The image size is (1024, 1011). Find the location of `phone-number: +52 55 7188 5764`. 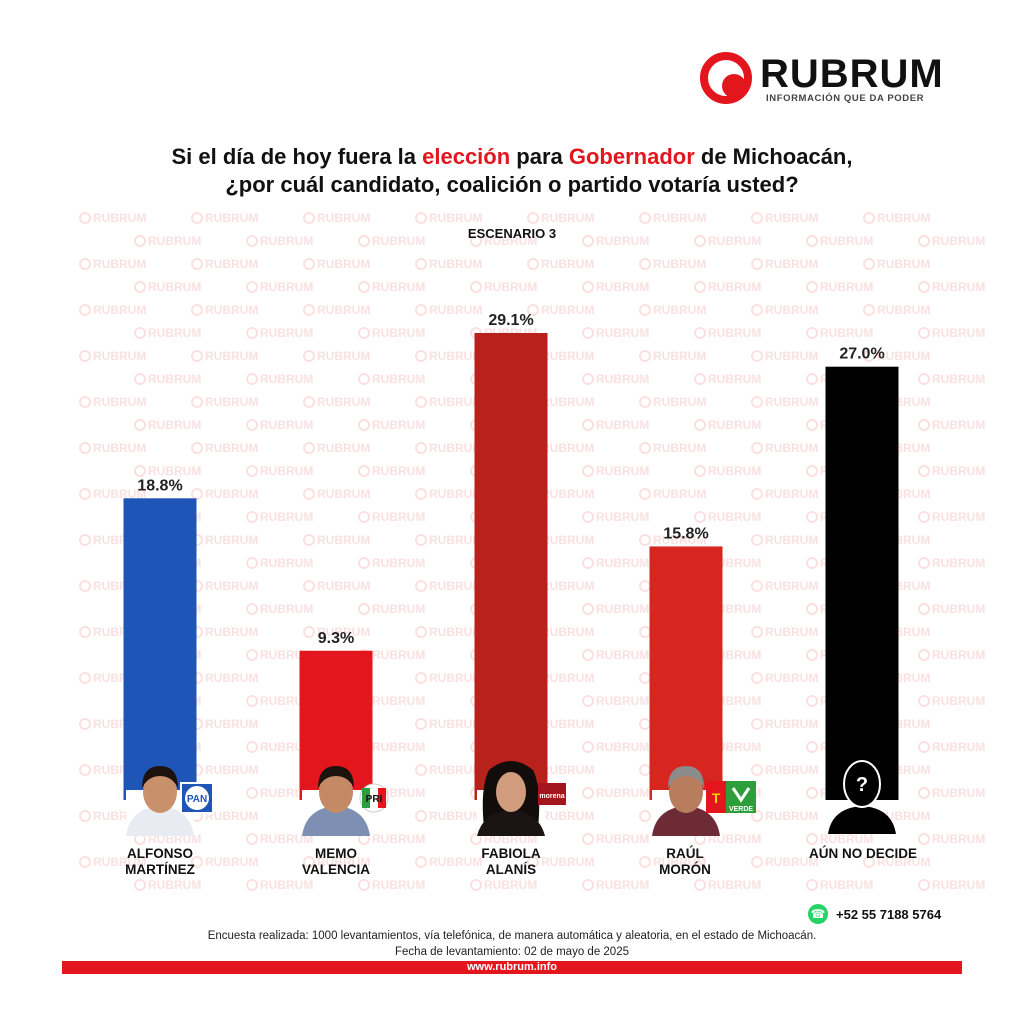

phone-number: +52 55 7188 5764 is located at coordinates (889, 914).